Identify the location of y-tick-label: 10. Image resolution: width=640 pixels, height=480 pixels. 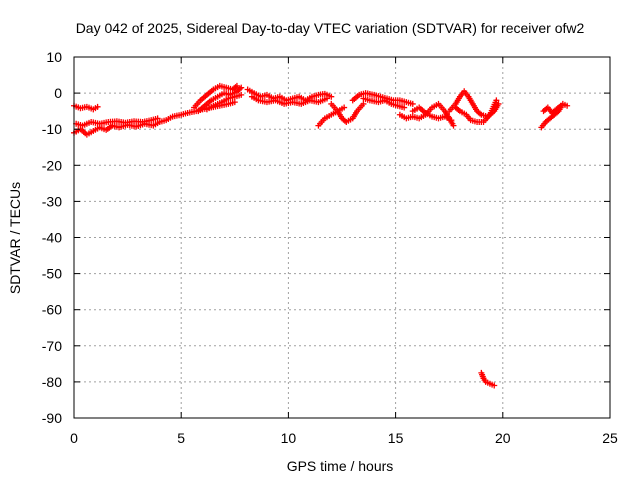
(54, 57).